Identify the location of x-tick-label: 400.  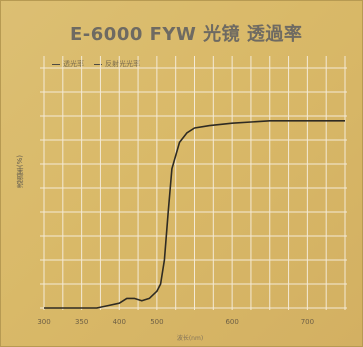
(119, 322).